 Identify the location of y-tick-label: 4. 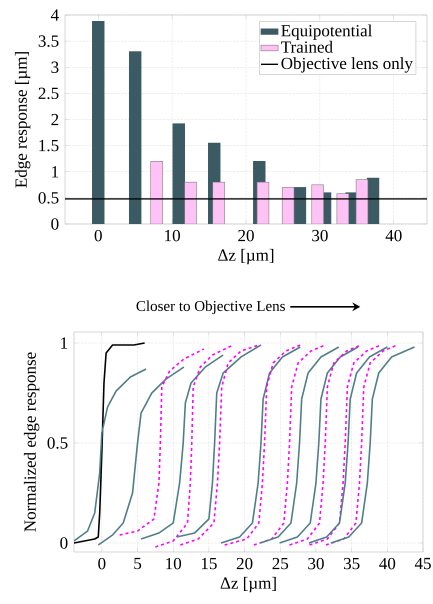
(54, 15).